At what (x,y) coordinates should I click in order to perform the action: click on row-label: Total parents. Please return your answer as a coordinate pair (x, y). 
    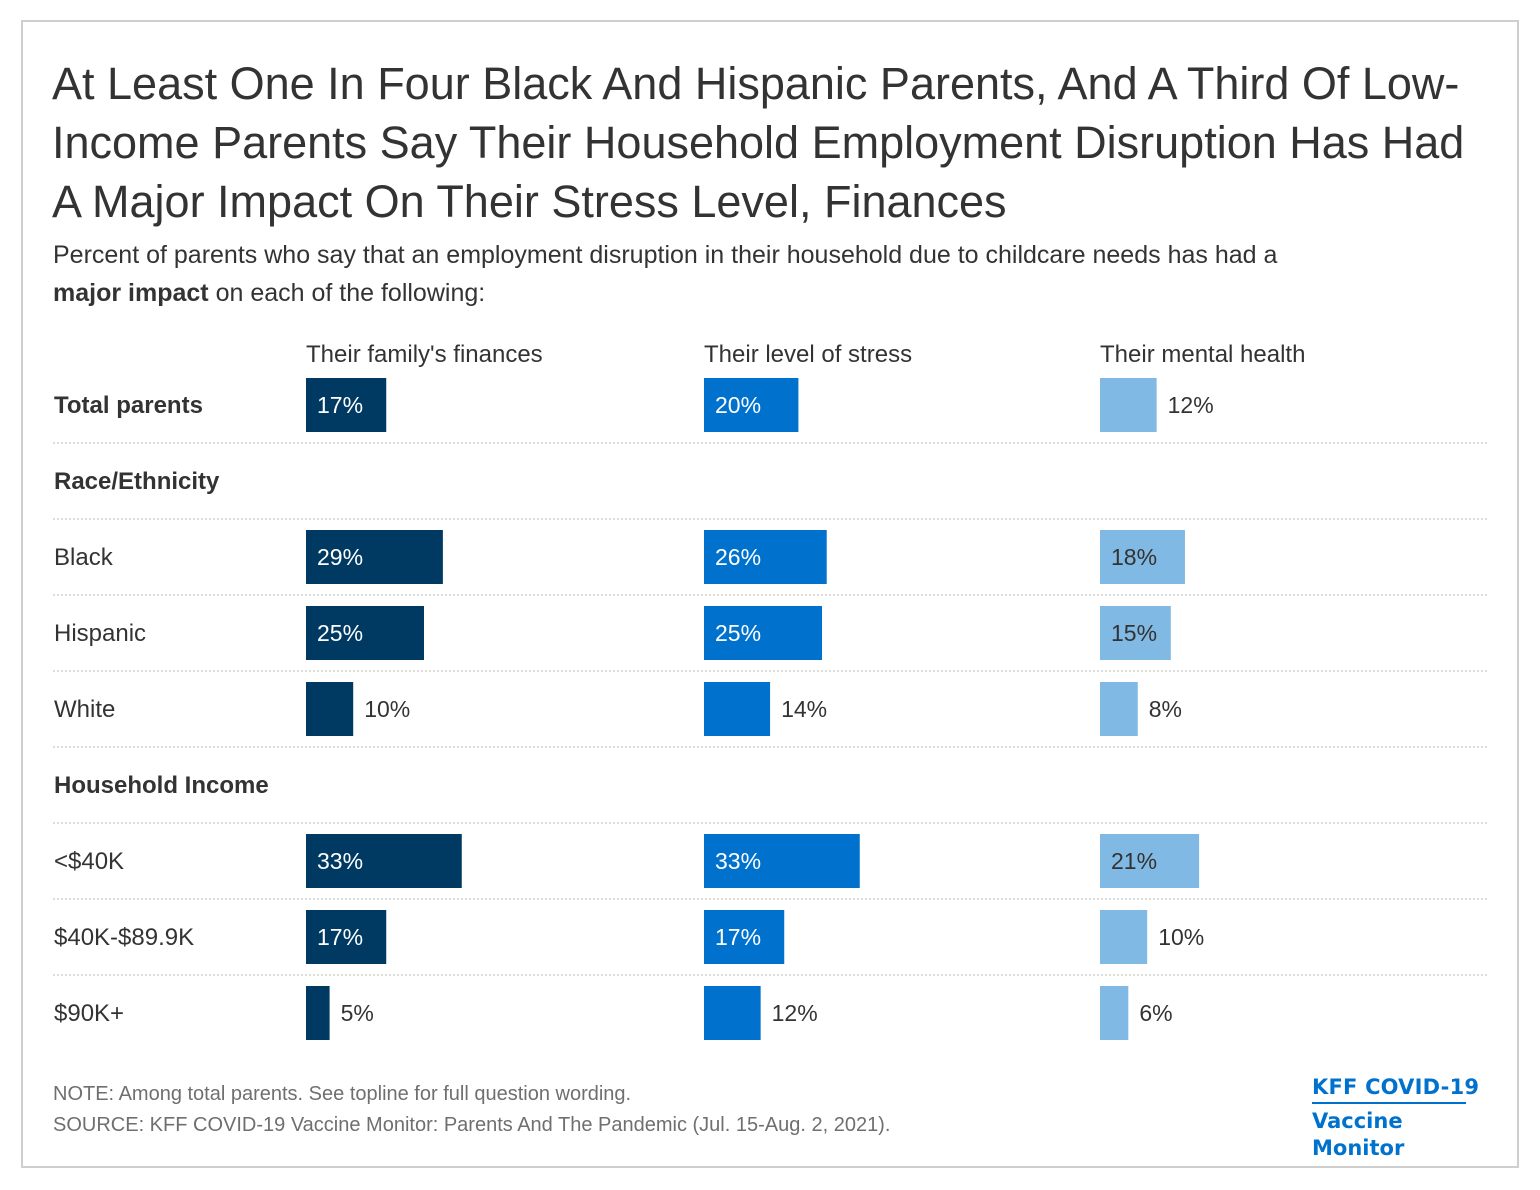
    Looking at the image, I should click on (128, 405).